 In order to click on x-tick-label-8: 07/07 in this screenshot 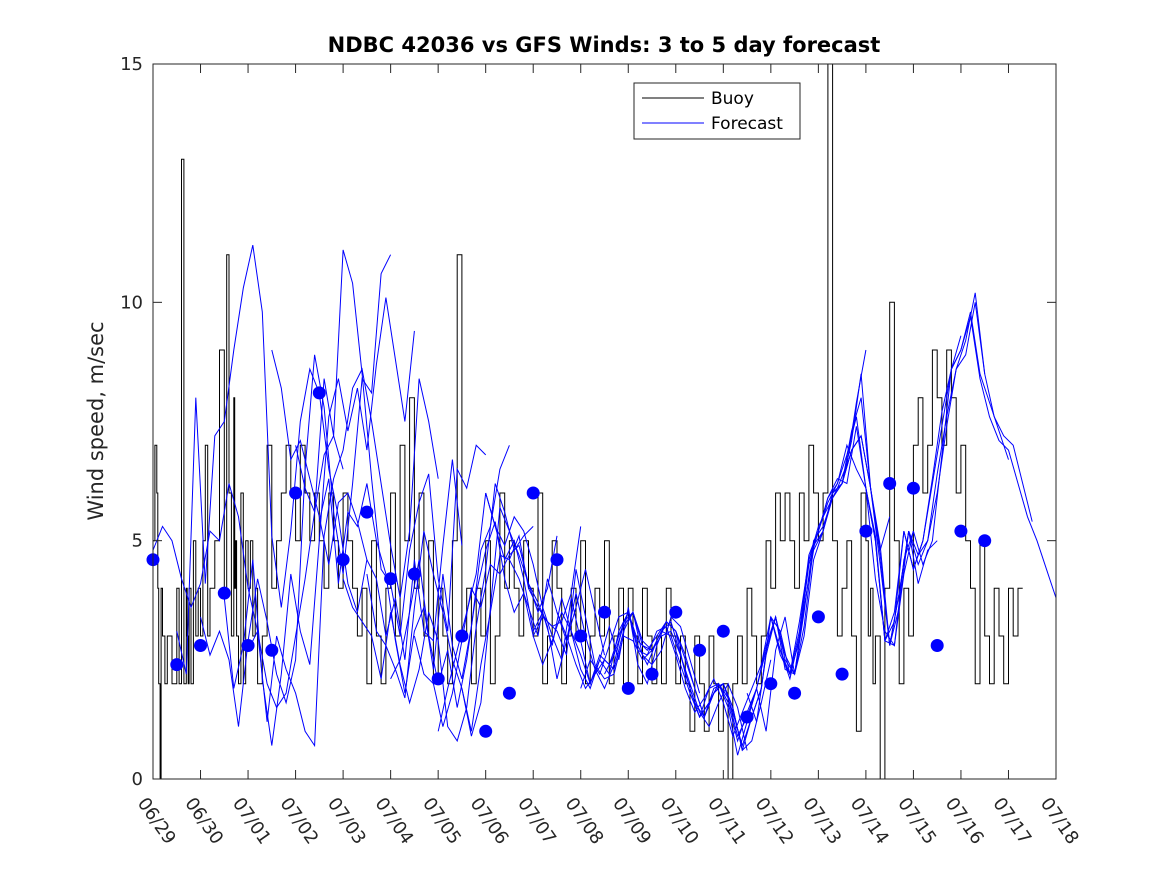, I will do `click(536, 821)`.